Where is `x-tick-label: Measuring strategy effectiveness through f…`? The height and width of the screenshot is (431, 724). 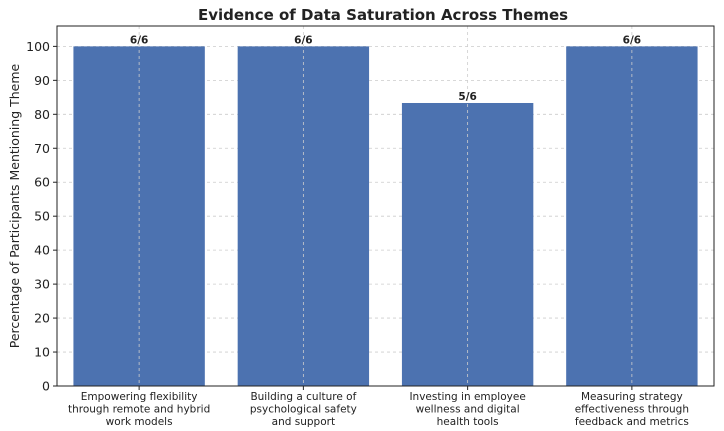
x-tick-label: Measuring strategy effectiveness through f… is located at coordinates (632, 409).